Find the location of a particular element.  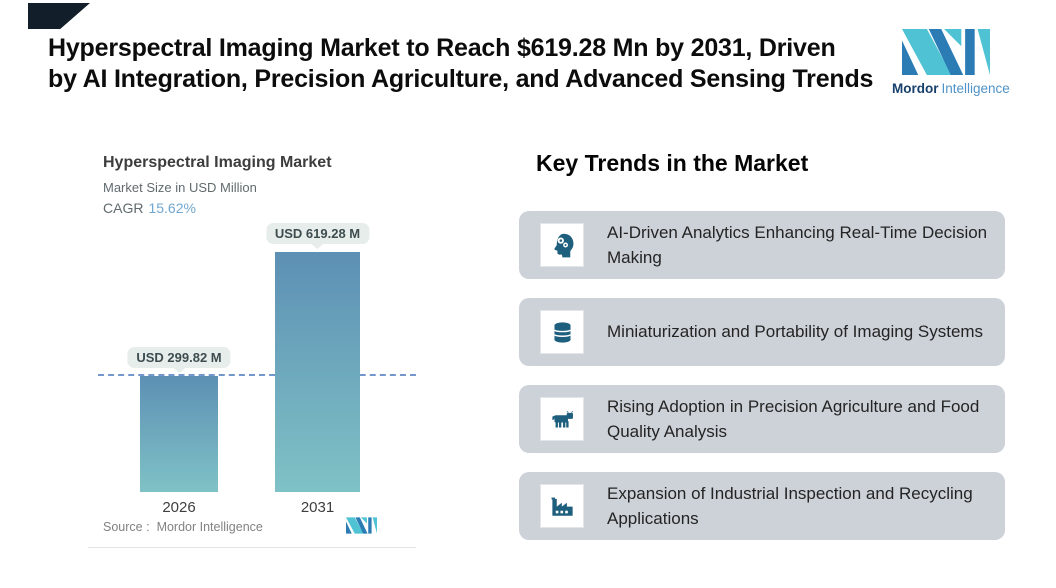

bar-value-label-2031: USD 619.28 M is located at coordinates (317, 233).